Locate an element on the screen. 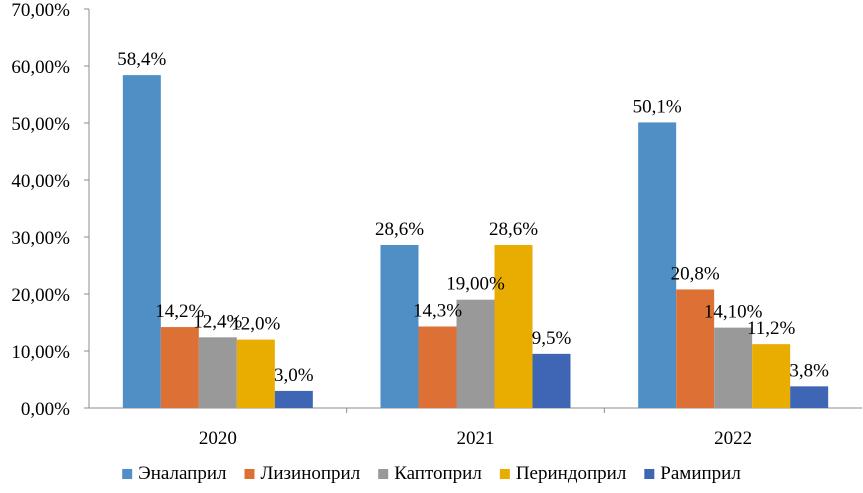 Image resolution: width=863 pixels, height=493 pixels. y-tick-label: 40,00% is located at coordinates (40, 181).